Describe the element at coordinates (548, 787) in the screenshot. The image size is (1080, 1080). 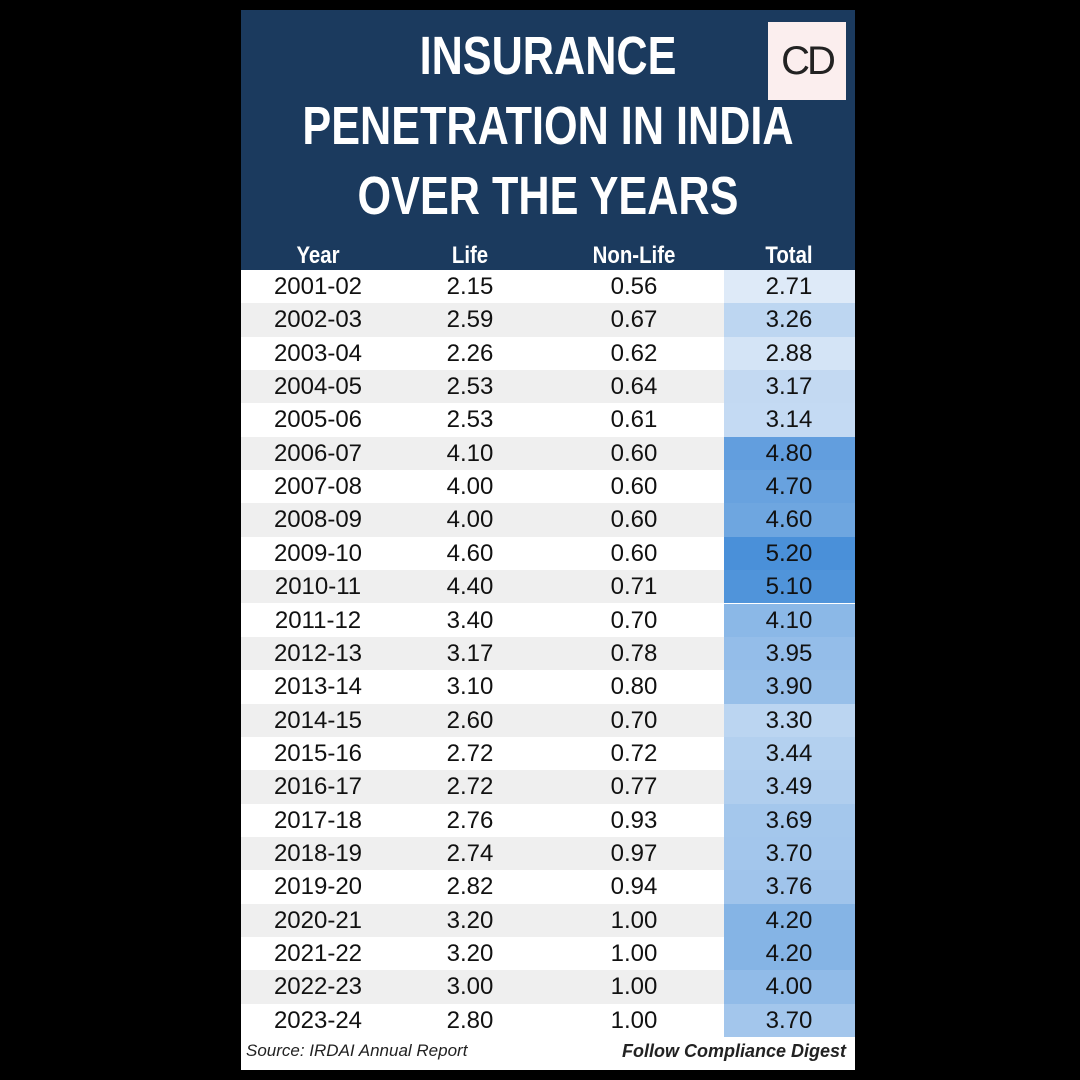
I see `table-row: 2016-17 2.72 0.77 3.49` at that location.